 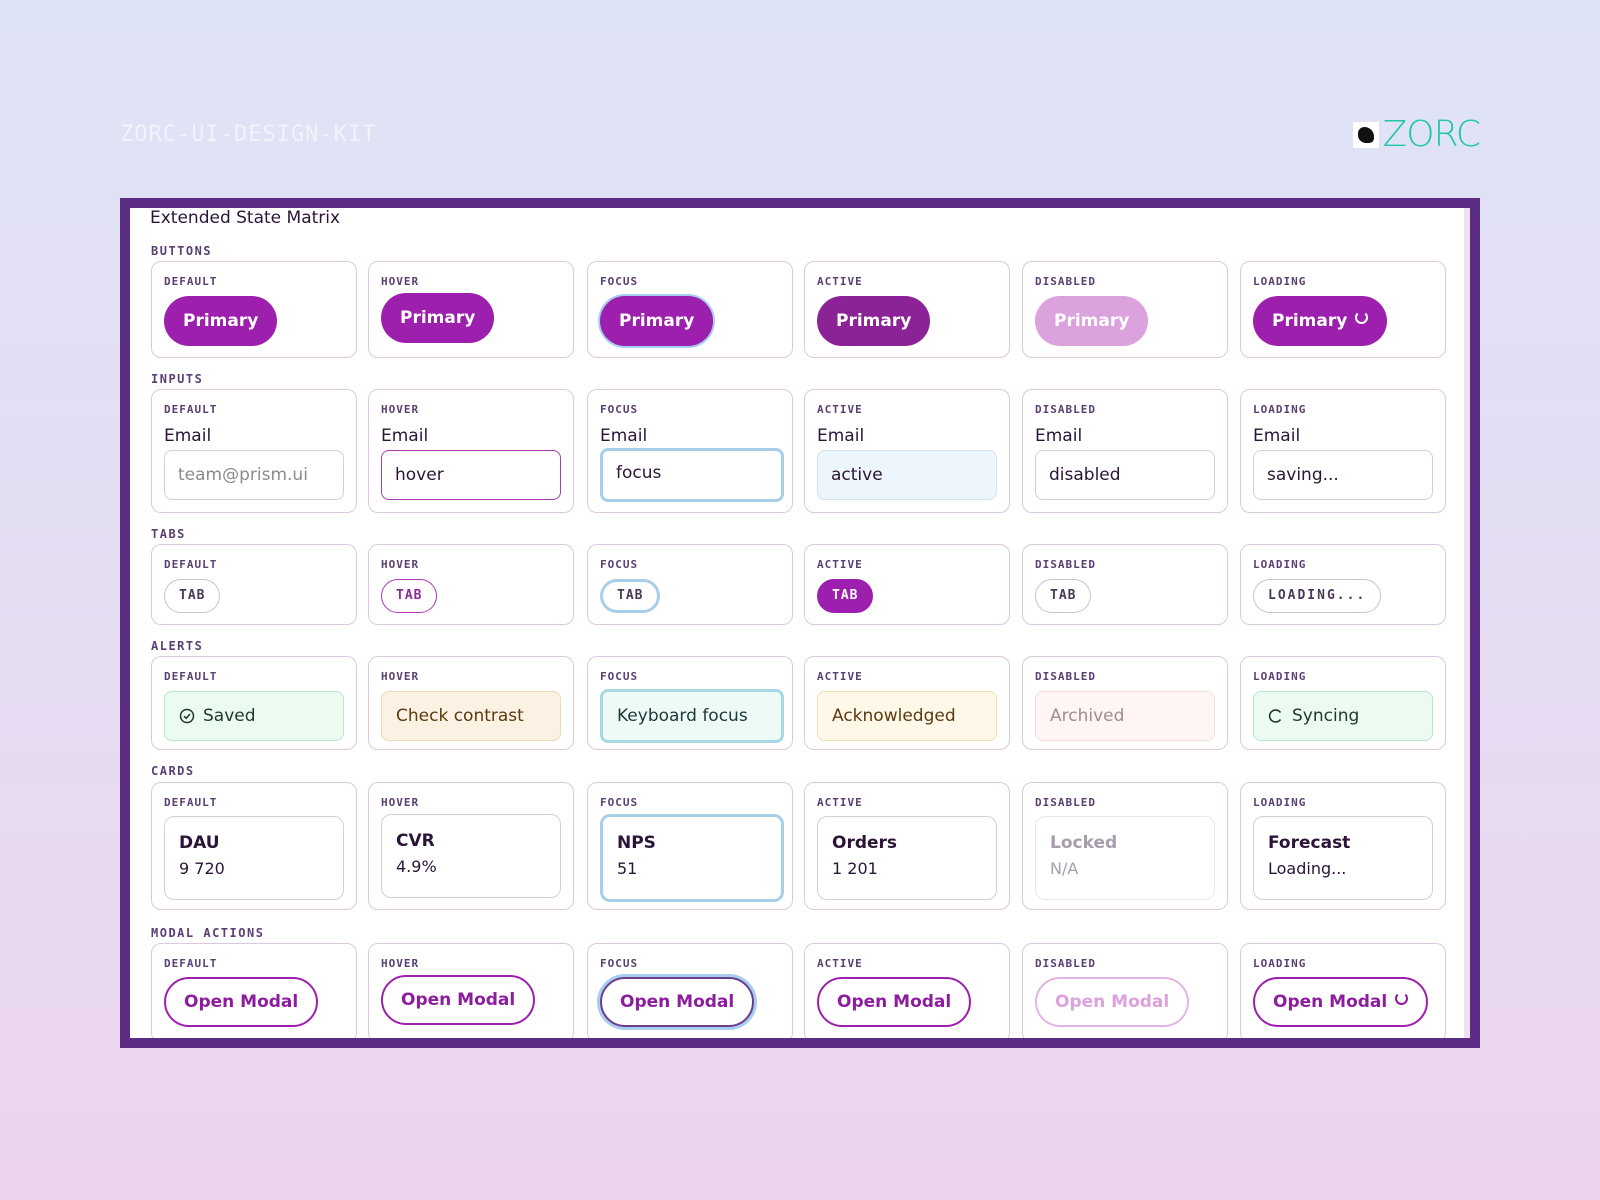 What do you see at coordinates (471, 475) in the screenshot?
I see `email-input: hover` at bounding box center [471, 475].